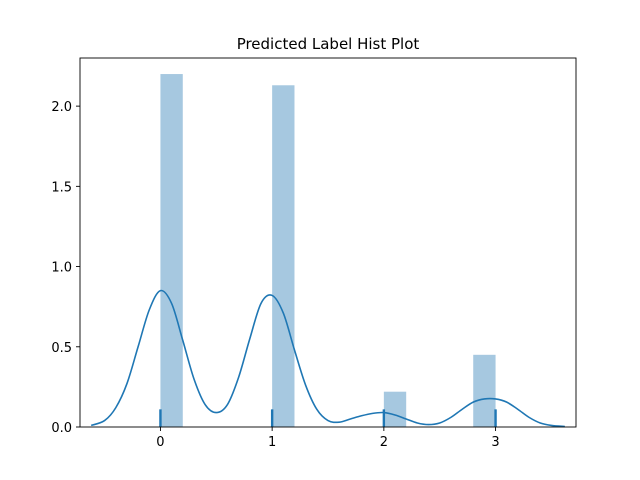 This screenshot has height=480, width=640. I want to click on x-tick-label-0: 0, so click(160, 442).